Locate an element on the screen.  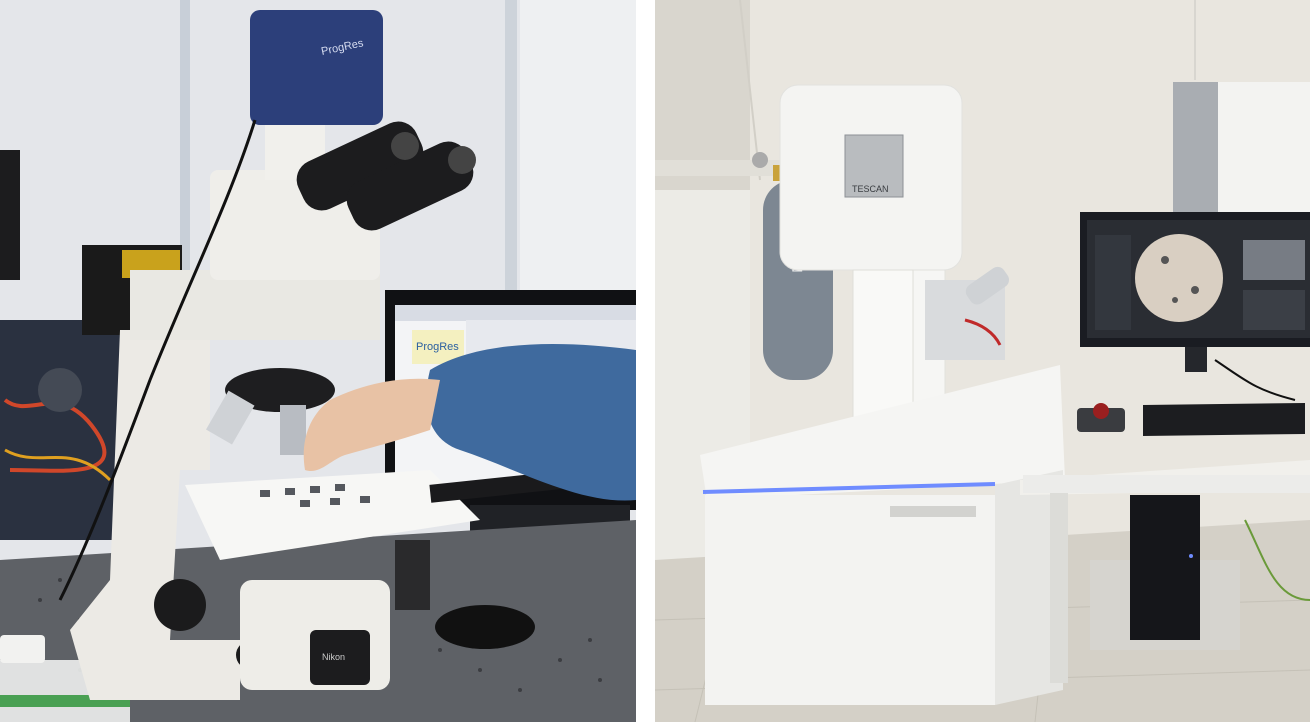
eyepieces is located at coordinates (386, 176).